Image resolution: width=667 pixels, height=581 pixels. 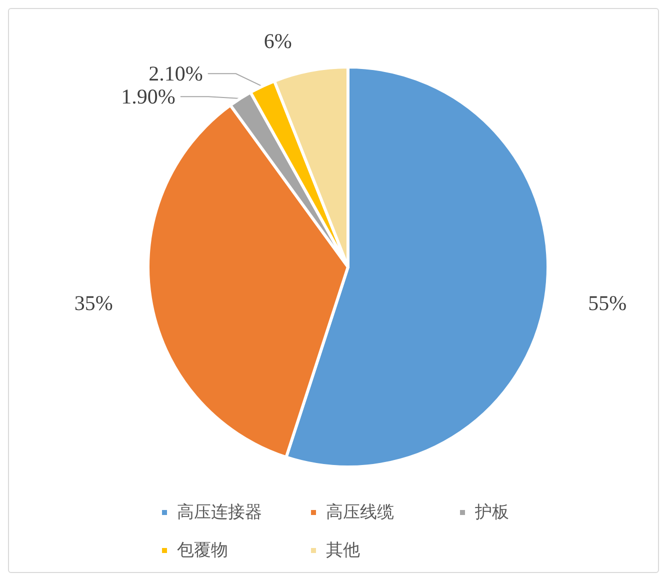 What do you see at coordinates (360, 512) in the screenshot?
I see `legend-label: 高压线缆` at bounding box center [360, 512].